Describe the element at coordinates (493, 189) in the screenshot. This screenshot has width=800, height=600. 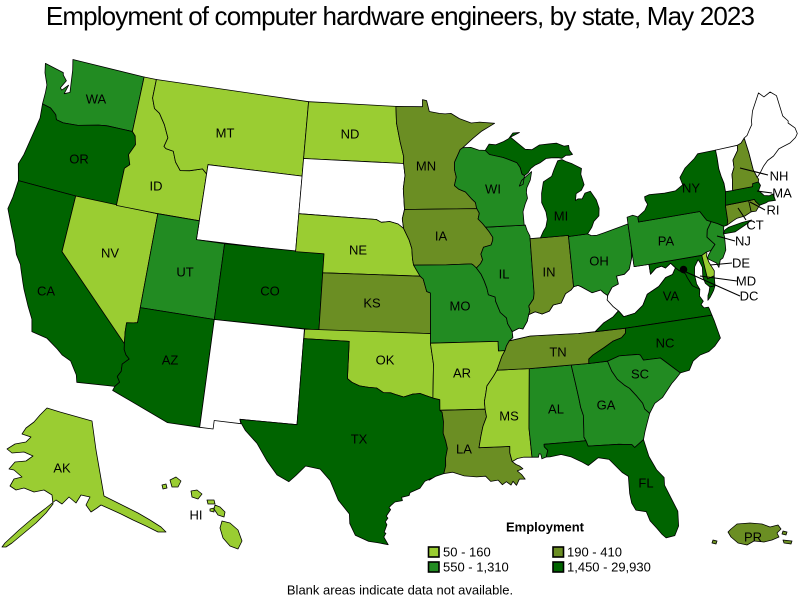
I see `svg-text: WI` at that location.